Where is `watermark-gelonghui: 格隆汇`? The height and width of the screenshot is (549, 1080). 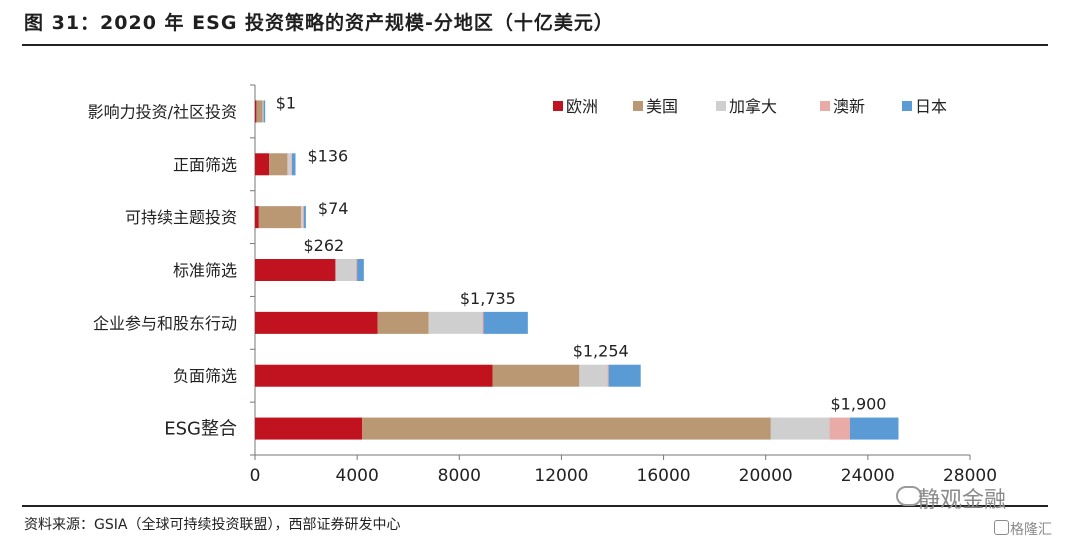 watermark-gelonghui: 格隆汇 is located at coordinates (1031, 530).